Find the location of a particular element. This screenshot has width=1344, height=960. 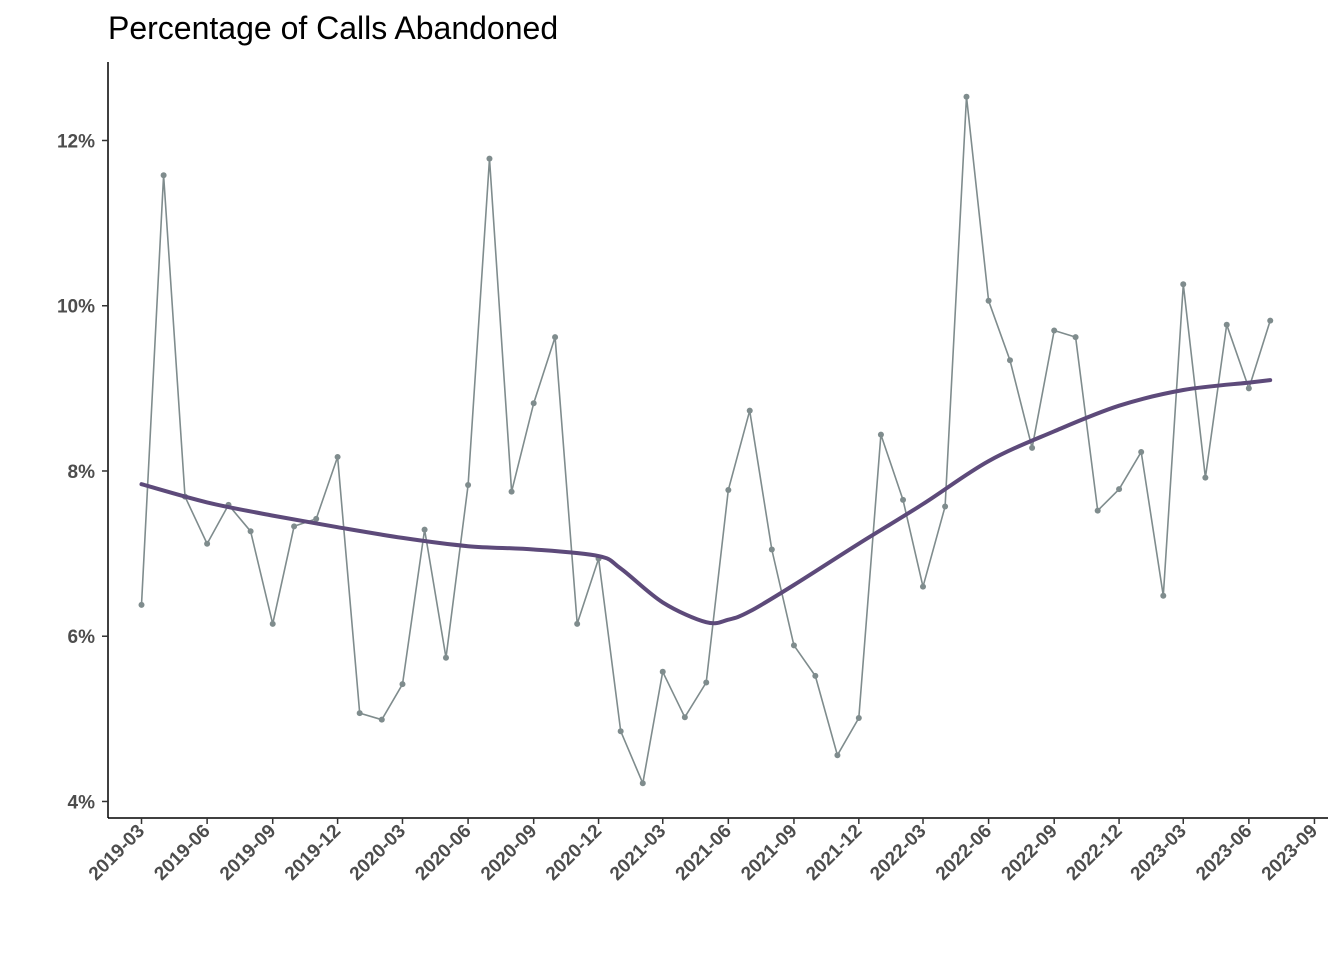

x-tick-label: 2022-12 is located at coordinates (1094, 853).